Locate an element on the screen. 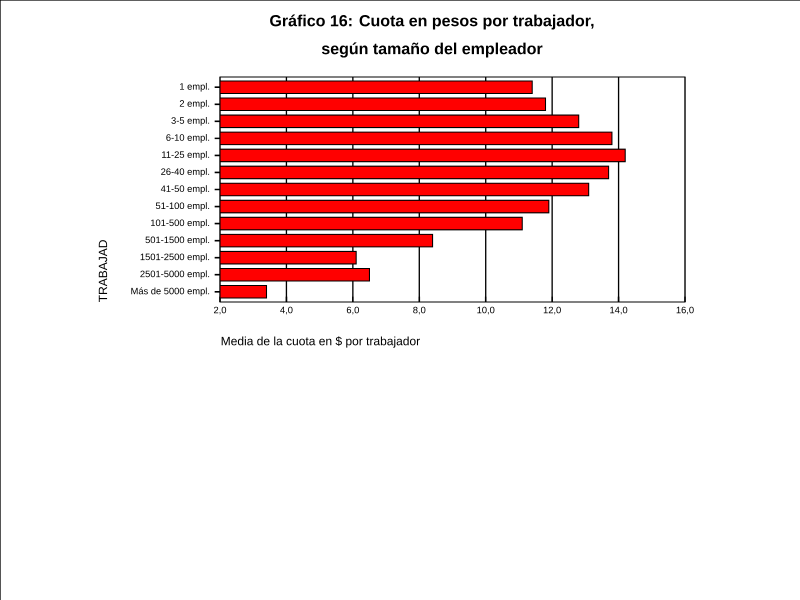 The width and height of the screenshot is (800, 600). x-tick-label: 6,0 is located at coordinates (352, 310).